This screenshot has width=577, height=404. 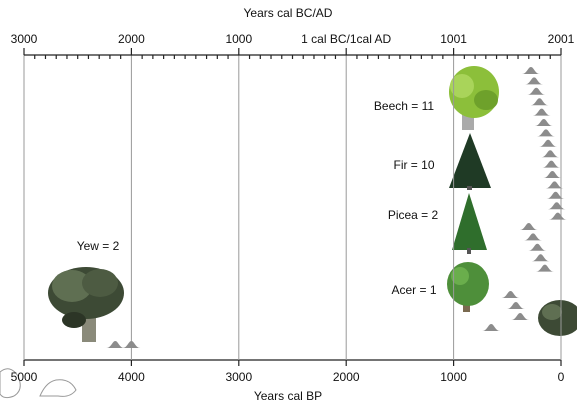 What do you see at coordinates (469, 223) in the screenshot?
I see `picea-tree` at bounding box center [469, 223].